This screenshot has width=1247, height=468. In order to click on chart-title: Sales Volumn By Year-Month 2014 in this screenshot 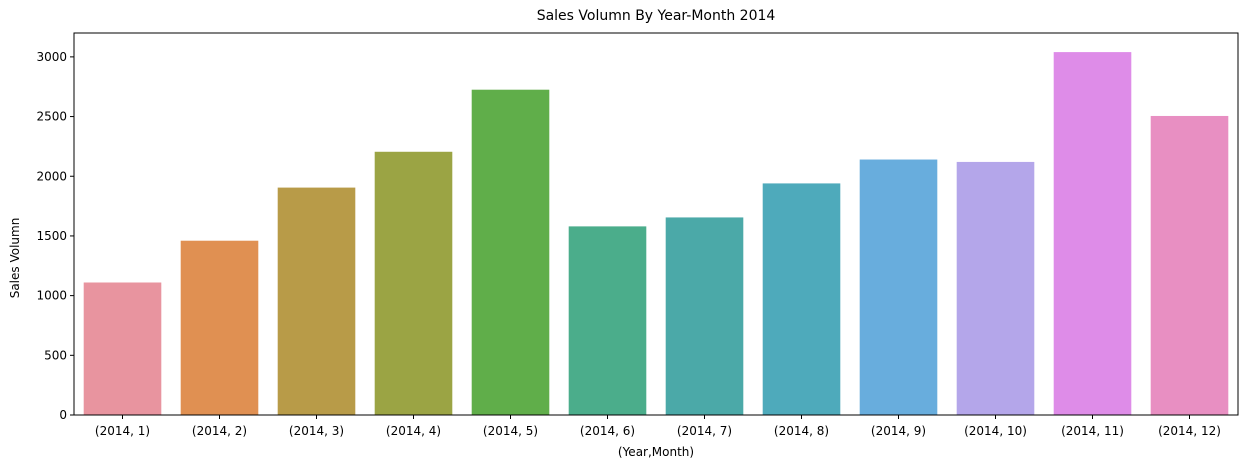, I will do `click(656, 16)`.